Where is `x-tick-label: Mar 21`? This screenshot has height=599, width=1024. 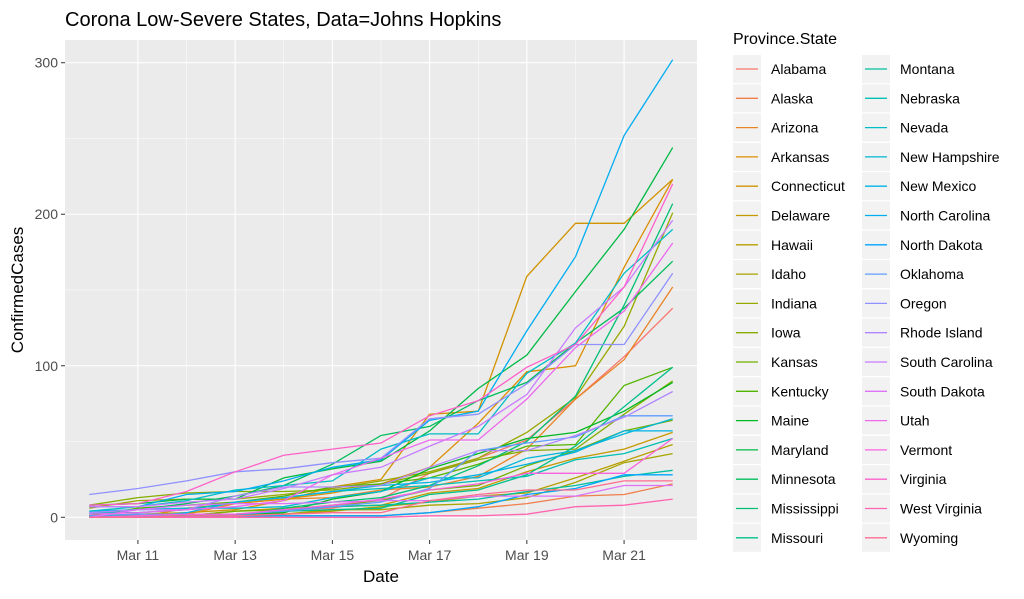 x-tick-label: Mar 21 is located at coordinates (624, 555).